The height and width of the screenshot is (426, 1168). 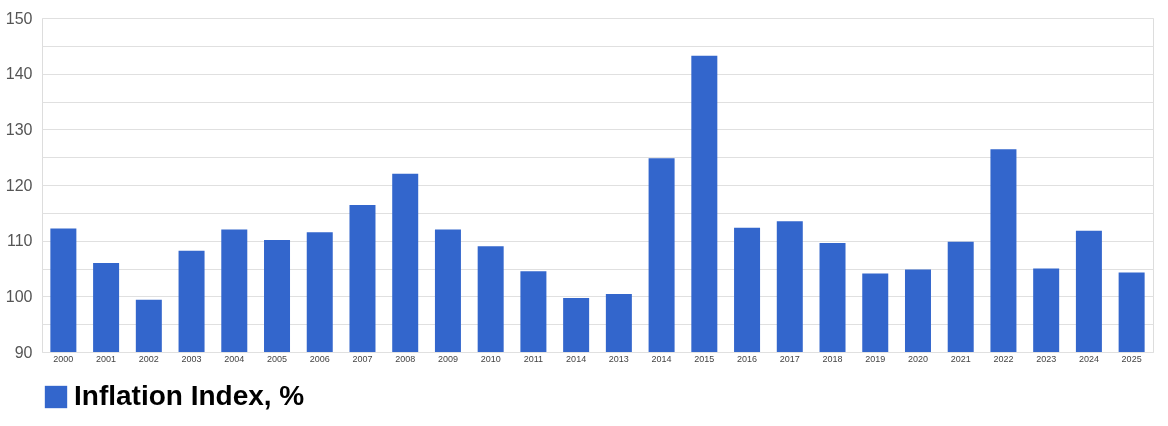 What do you see at coordinates (405, 358) in the screenshot?
I see `x-tick-label: 2008` at bounding box center [405, 358].